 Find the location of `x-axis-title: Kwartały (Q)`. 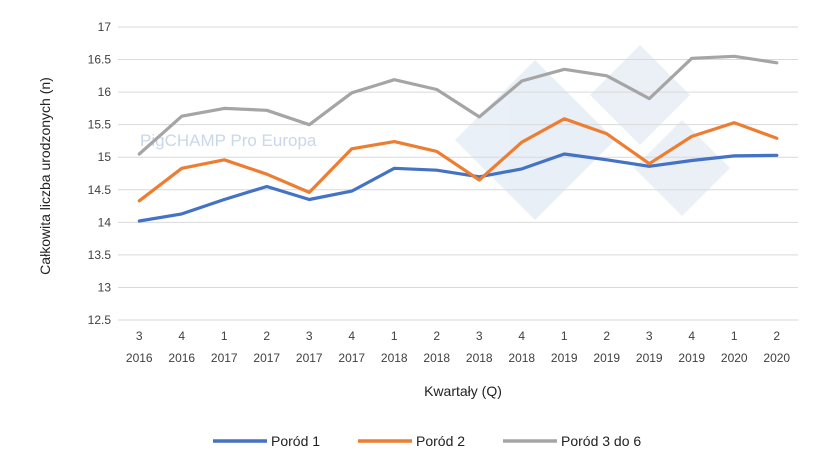

x-axis-title: Kwartały (Q) is located at coordinates (463, 391).